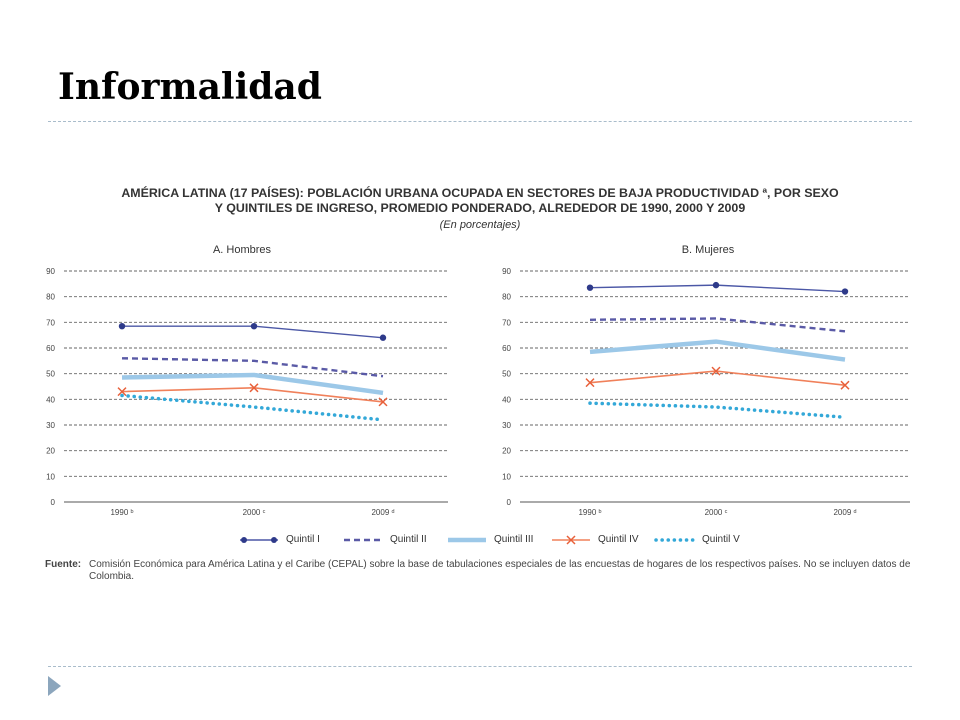 The image size is (960, 720). Describe the element at coordinates (480, 666) in the screenshot. I see `footer-divider` at that location.